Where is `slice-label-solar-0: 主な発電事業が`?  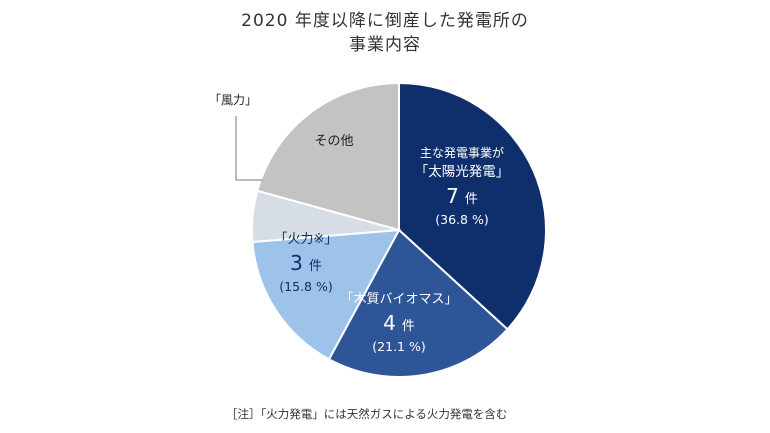
slice-label-solar-0: 主な発電事業が is located at coordinates (462, 152).